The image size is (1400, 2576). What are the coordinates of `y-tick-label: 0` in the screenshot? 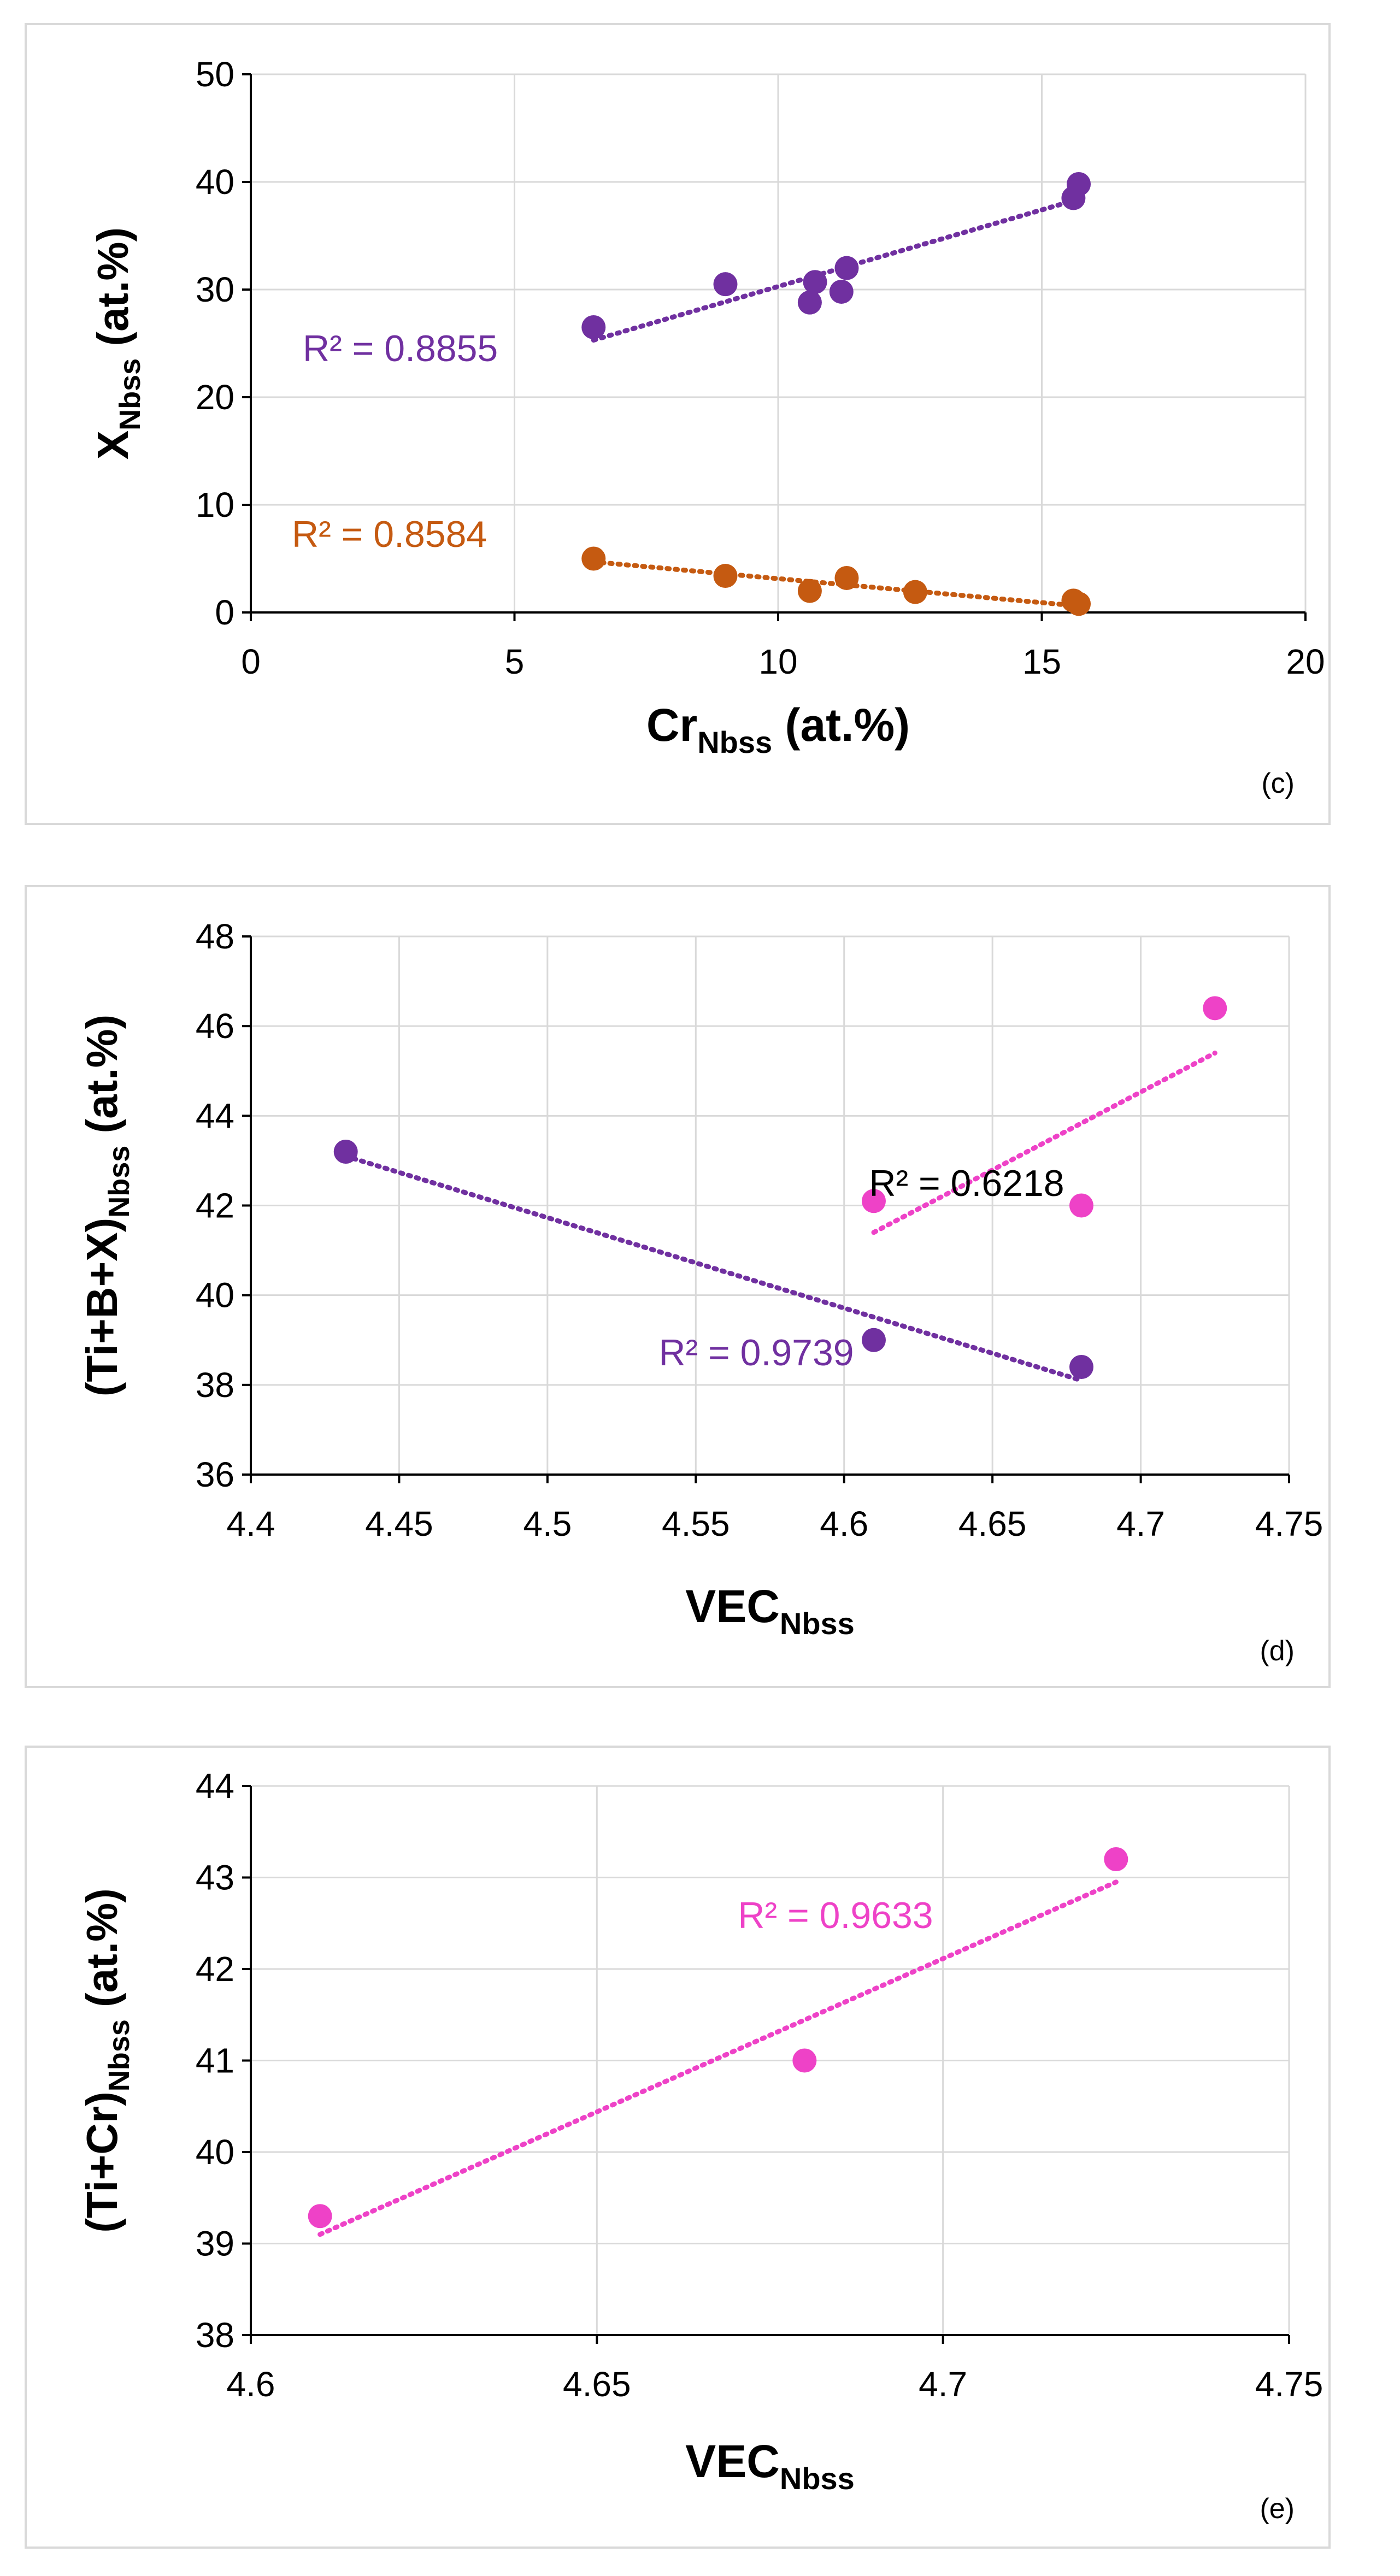 It's located at (225, 612).